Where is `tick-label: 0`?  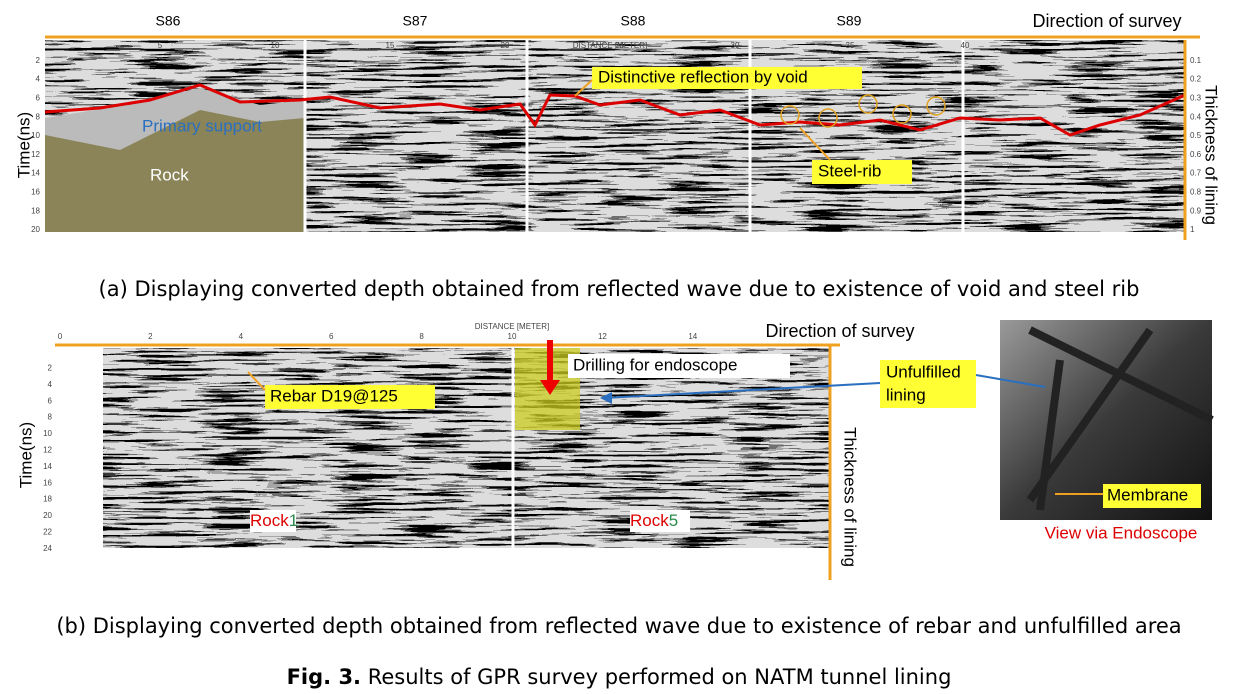
tick-label: 0 is located at coordinates (60, 336).